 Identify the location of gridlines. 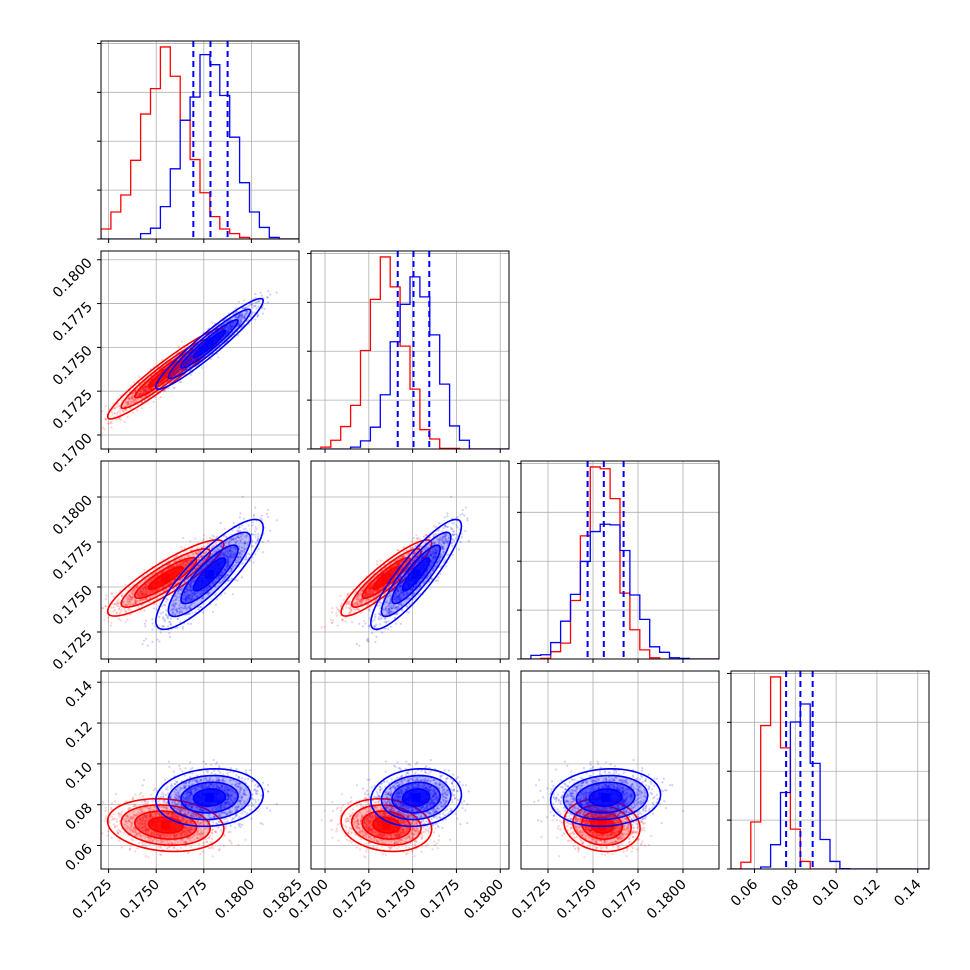
(200, 350).